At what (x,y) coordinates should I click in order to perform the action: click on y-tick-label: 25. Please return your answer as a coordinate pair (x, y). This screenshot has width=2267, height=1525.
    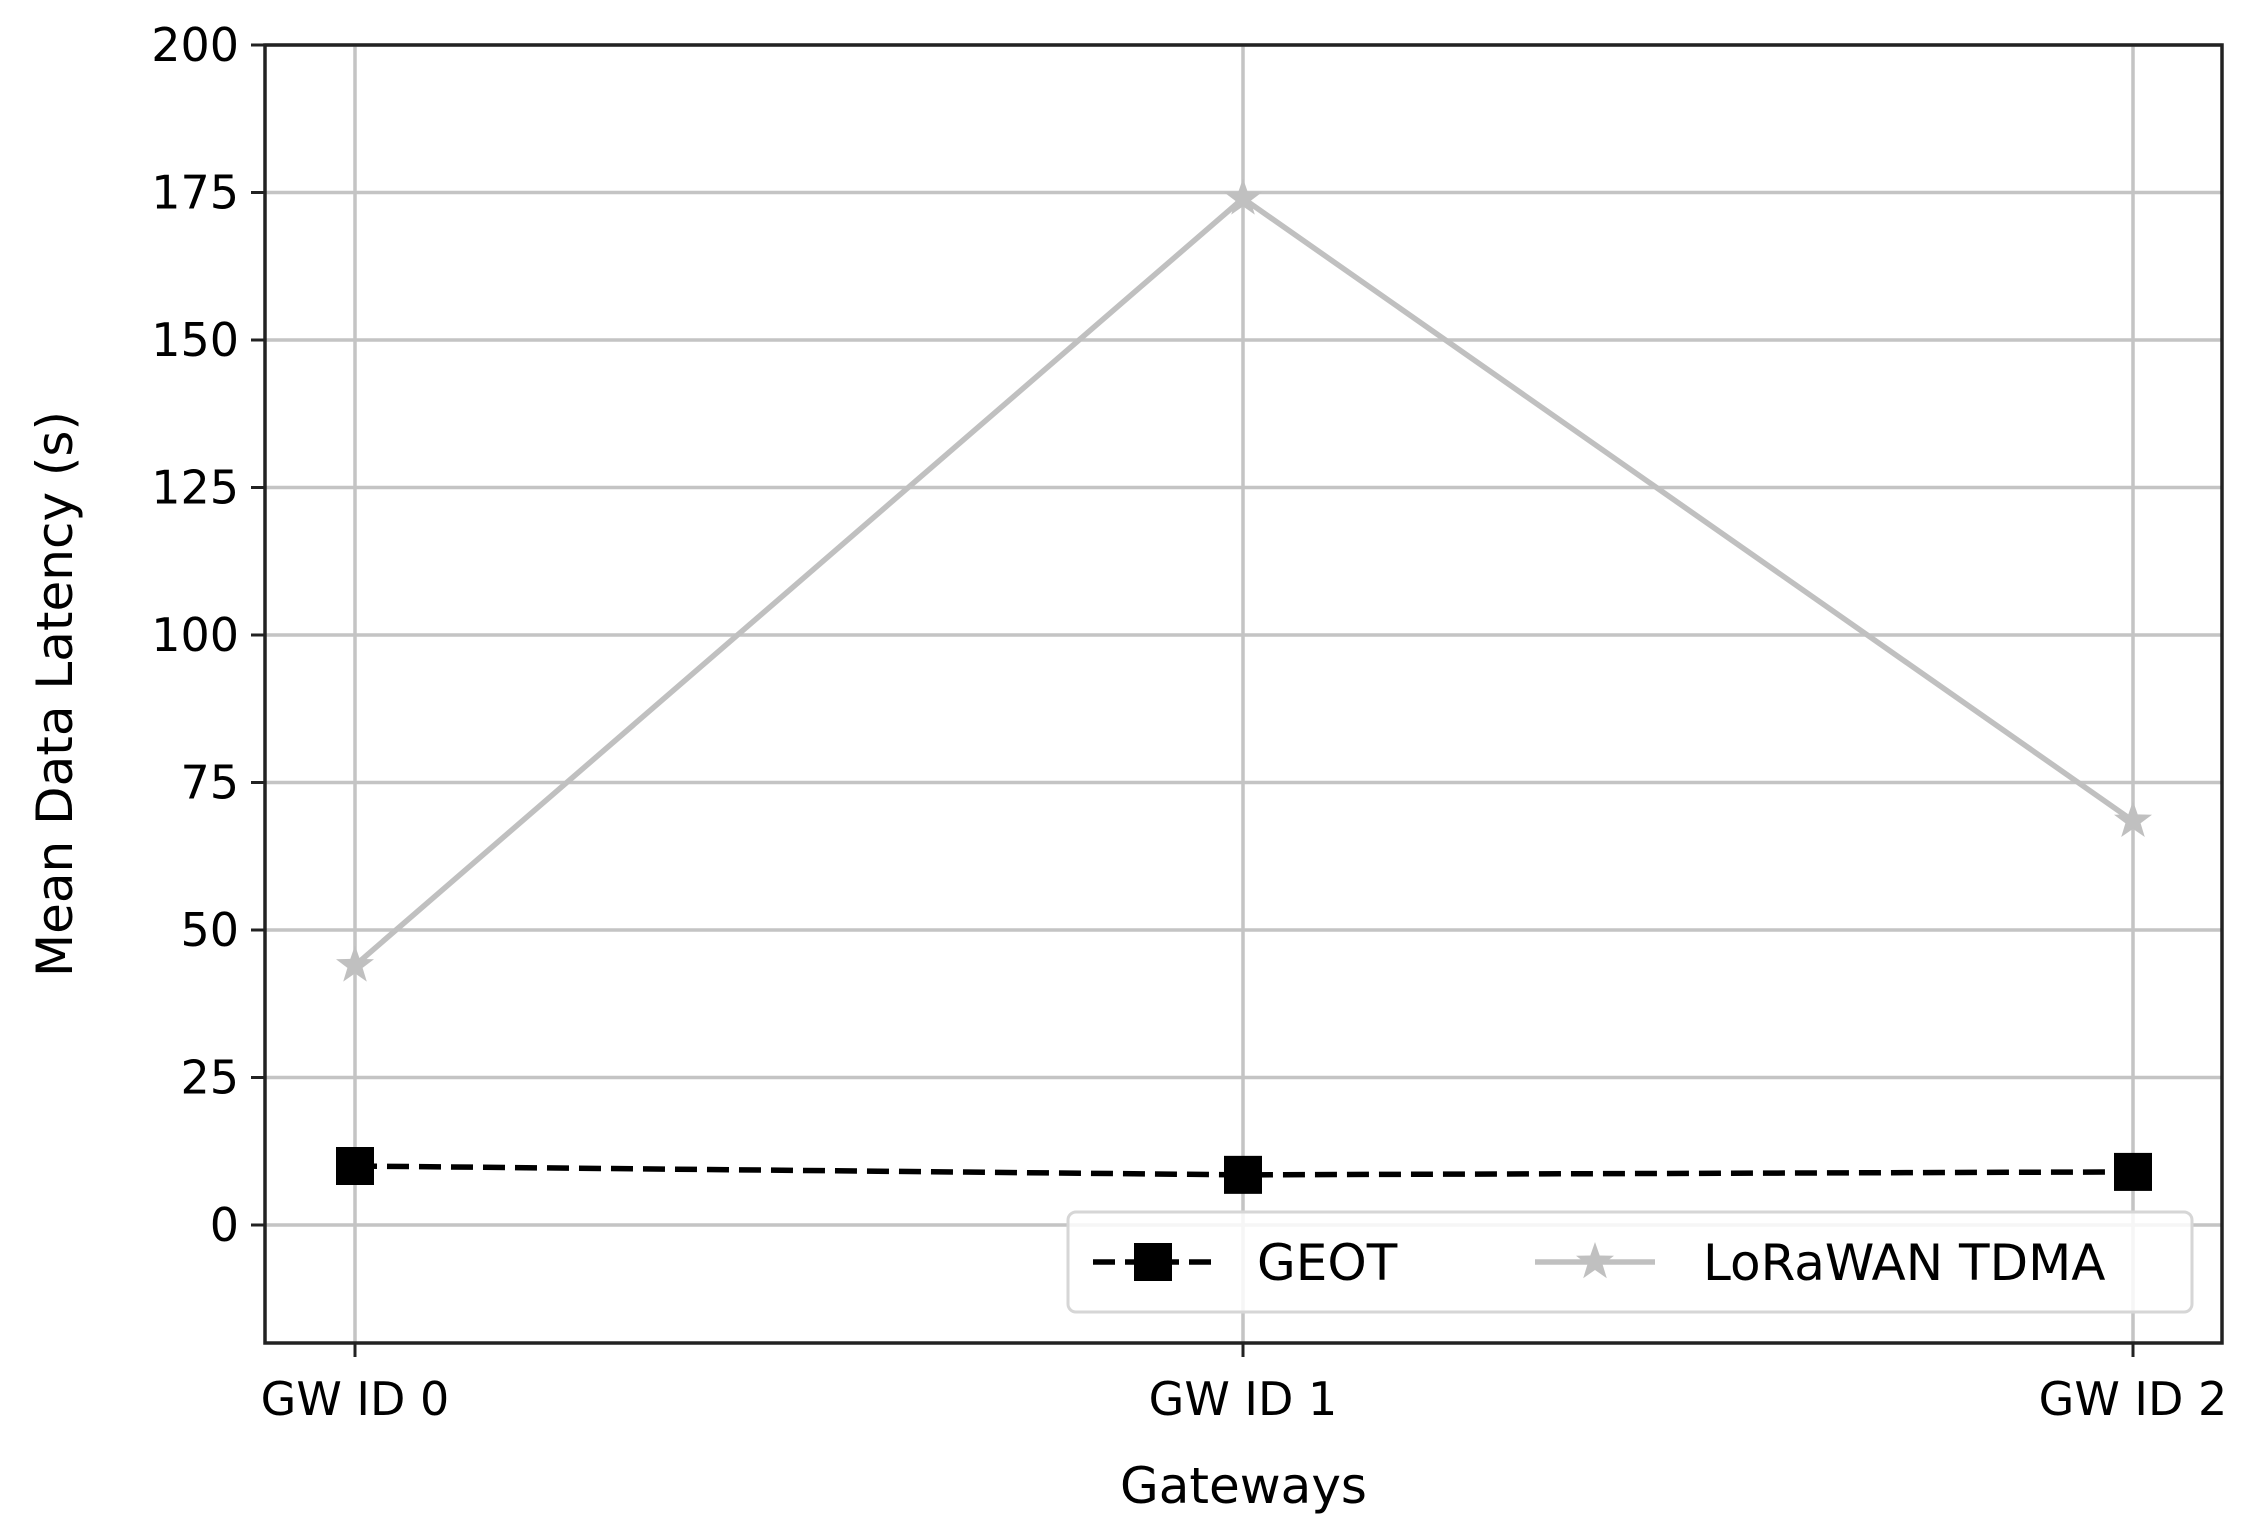
    Looking at the image, I should click on (209, 1078).